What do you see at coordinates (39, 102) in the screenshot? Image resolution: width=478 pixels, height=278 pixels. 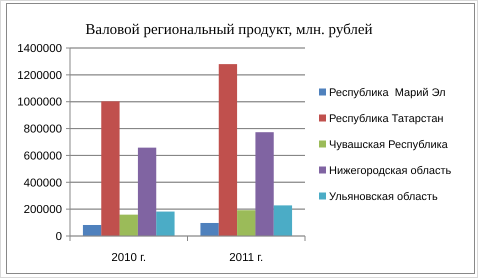 I see `y-tick-label: 1000000` at bounding box center [39, 102].